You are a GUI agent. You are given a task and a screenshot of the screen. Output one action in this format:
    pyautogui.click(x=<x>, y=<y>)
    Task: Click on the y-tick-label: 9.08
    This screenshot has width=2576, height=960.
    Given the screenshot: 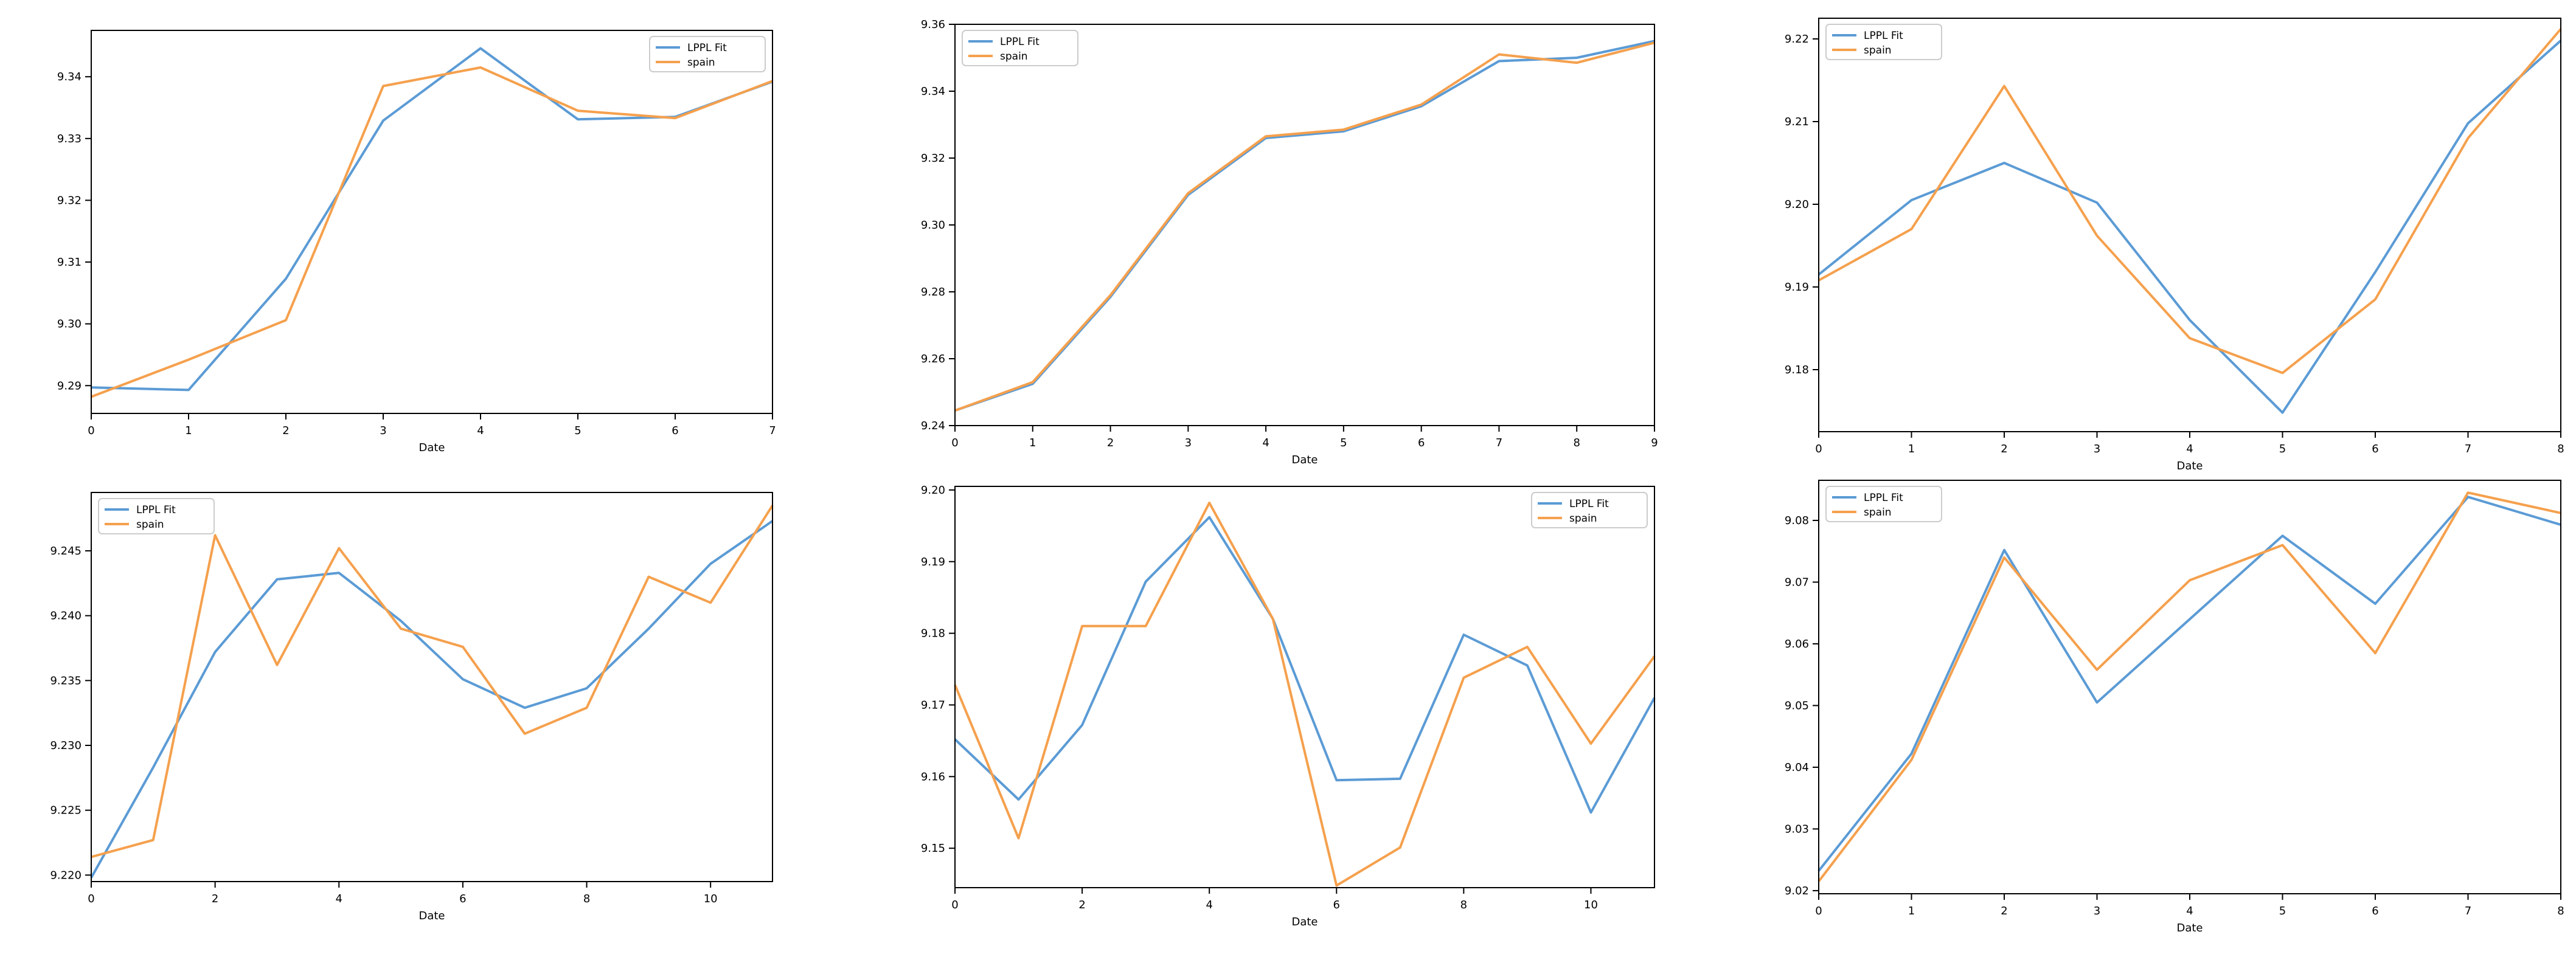 What is the action you would take?
    pyautogui.click(x=1797, y=520)
    